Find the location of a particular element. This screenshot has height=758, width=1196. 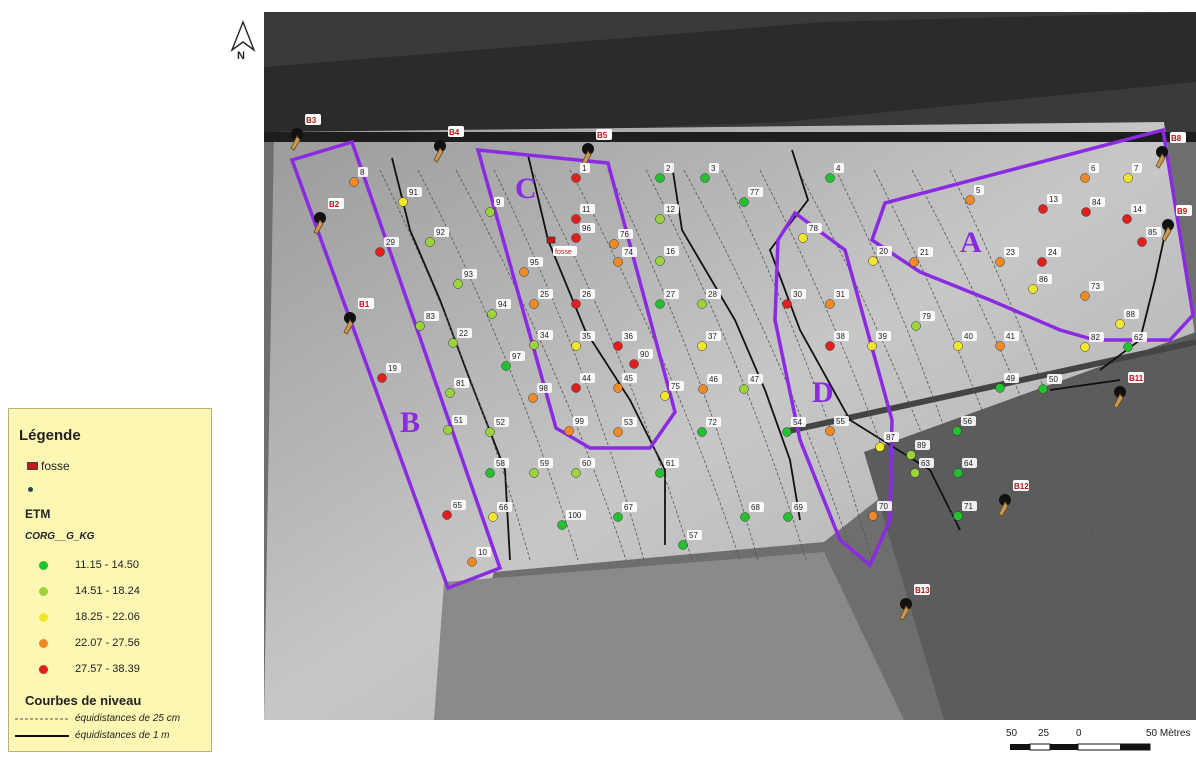

sample-point: 27 is located at coordinates (667, 299).